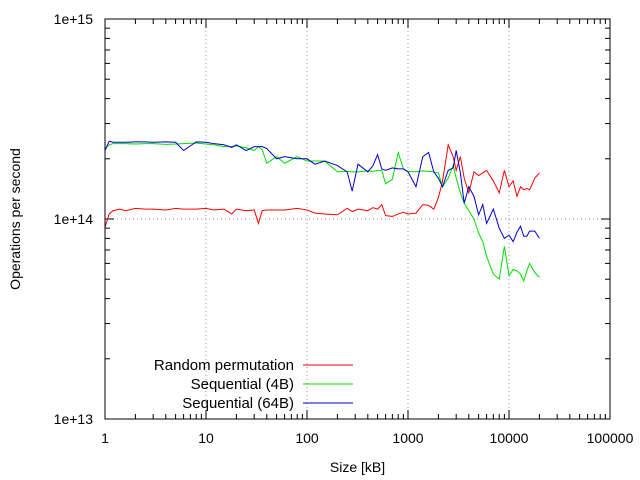  I want to click on x-tick-label: 10000, so click(509, 438).